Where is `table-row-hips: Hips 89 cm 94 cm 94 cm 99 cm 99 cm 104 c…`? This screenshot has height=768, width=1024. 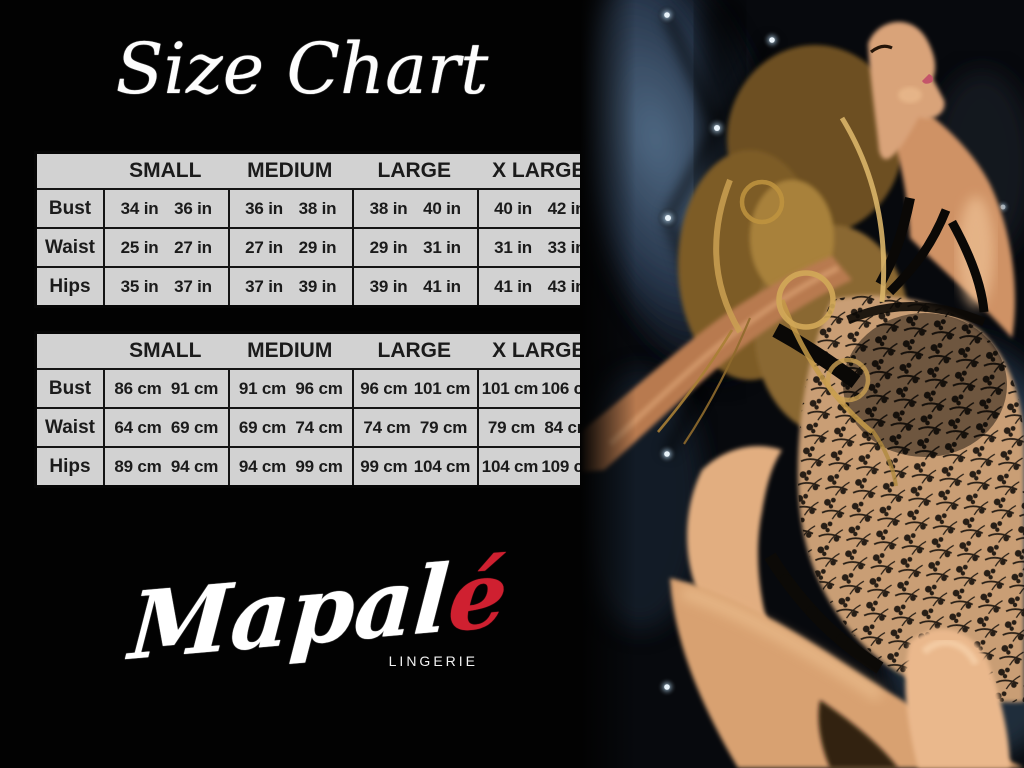 table-row-hips: Hips 89 cm 94 cm 94 cm 99 cm 99 cm 104 c… is located at coordinates (319, 465).